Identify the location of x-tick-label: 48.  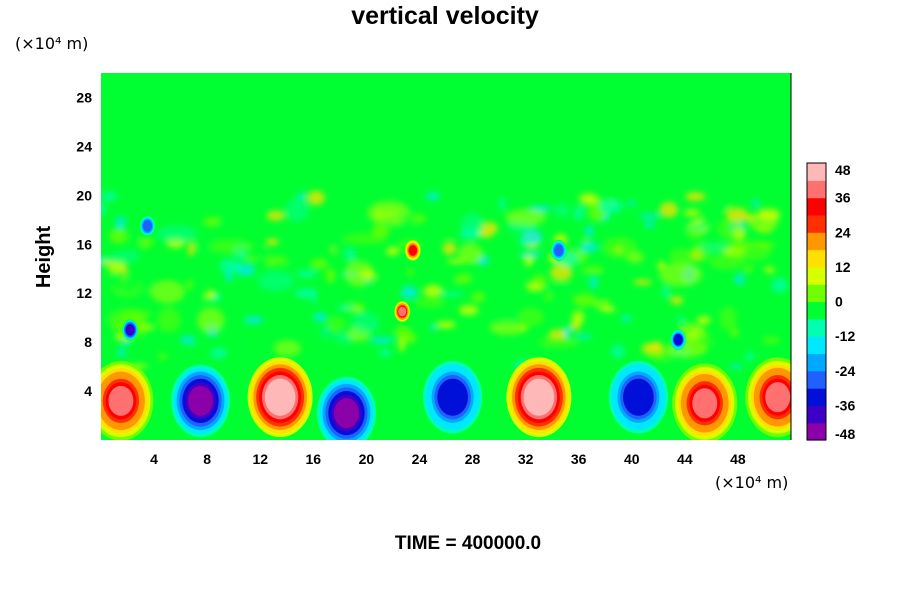
(738, 459).